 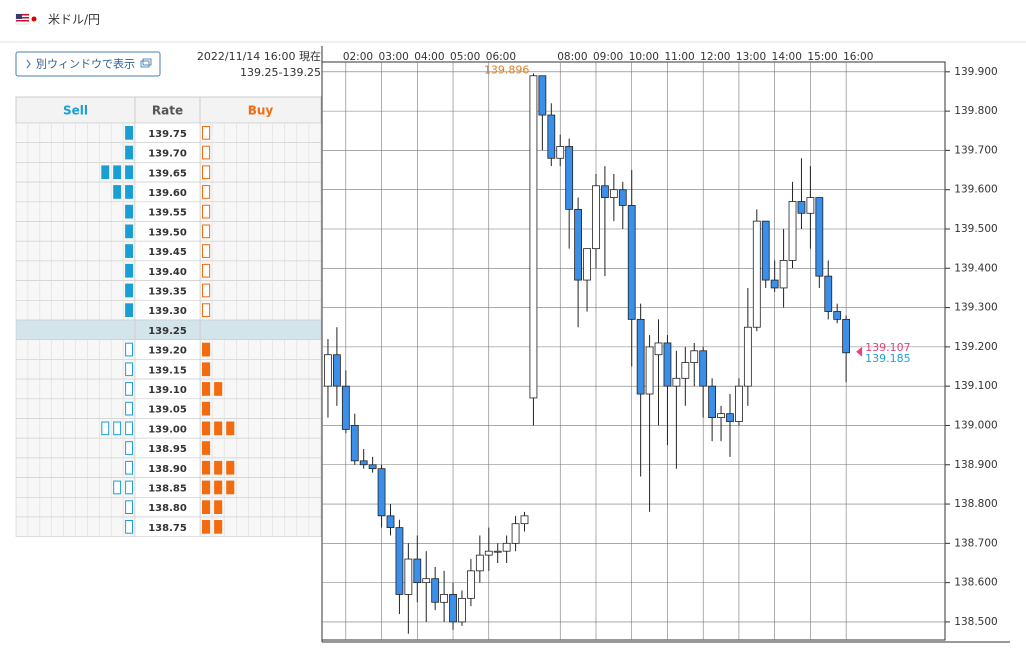 I want to click on column-header: Sell, so click(x=75, y=111).